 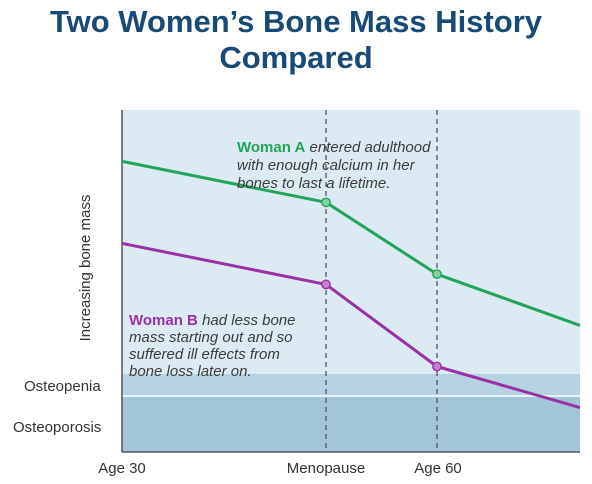 What do you see at coordinates (313, 183) in the screenshot?
I see `woman-a-annotation-line-3: bones to last a lifetime.` at bounding box center [313, 183].